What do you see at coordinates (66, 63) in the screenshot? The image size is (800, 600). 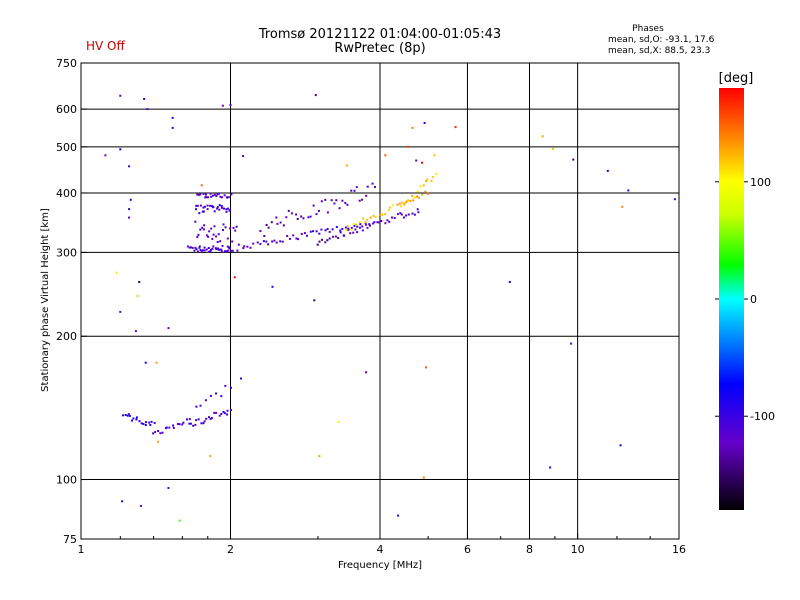 I see `y-tick-label: 750` at bounding box center [66, 63].